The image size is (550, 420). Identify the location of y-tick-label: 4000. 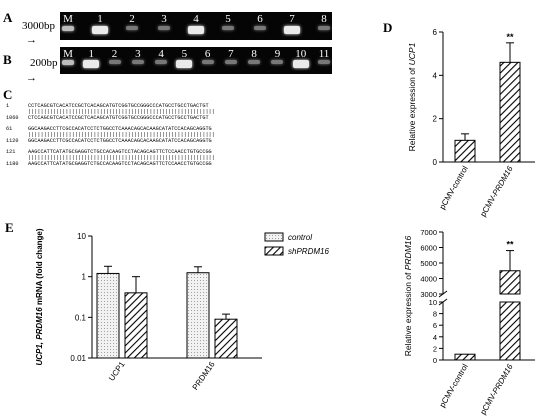
(428, 279).